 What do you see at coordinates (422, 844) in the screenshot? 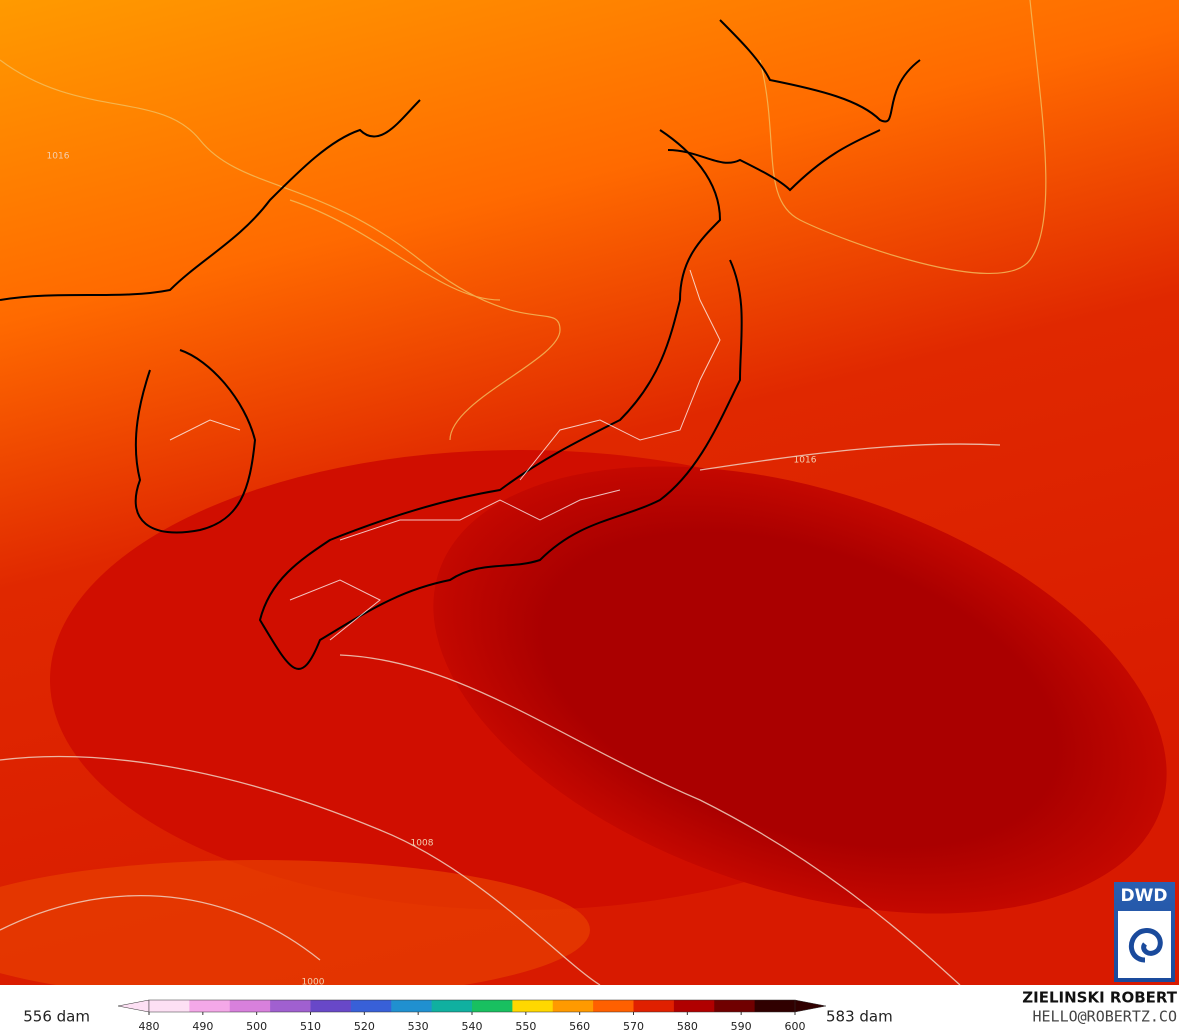
I see `isobar-label: 1008` at bounding box center [422, 844].